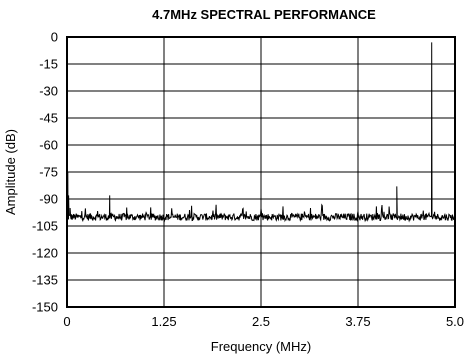 Image resolution: width=465 pixels, height=358 pixels. What do you see at coordinates (10, 172) in the screenshot?
I see `y-axis-label: Amplitude (dB)` at bounding box center [10, 172].